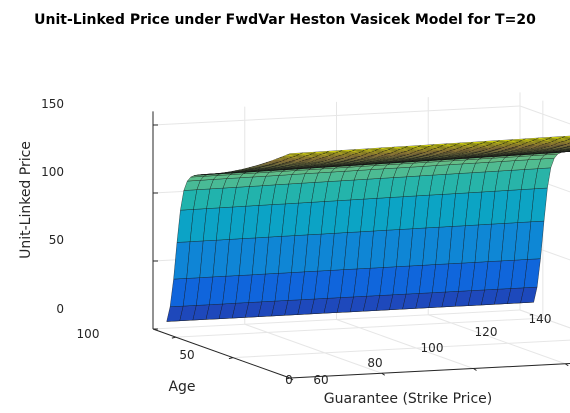  Describe the element at coordinates (408, 399) in the screenshot. I see `x-axis-label: Guarantee (Strike Price)` at that location.